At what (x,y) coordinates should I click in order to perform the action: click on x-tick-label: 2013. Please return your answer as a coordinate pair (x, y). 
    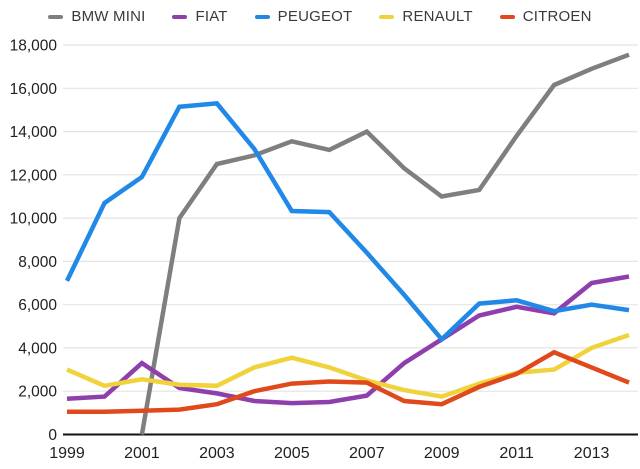
    Looking at the image, I should click on (592, 453).